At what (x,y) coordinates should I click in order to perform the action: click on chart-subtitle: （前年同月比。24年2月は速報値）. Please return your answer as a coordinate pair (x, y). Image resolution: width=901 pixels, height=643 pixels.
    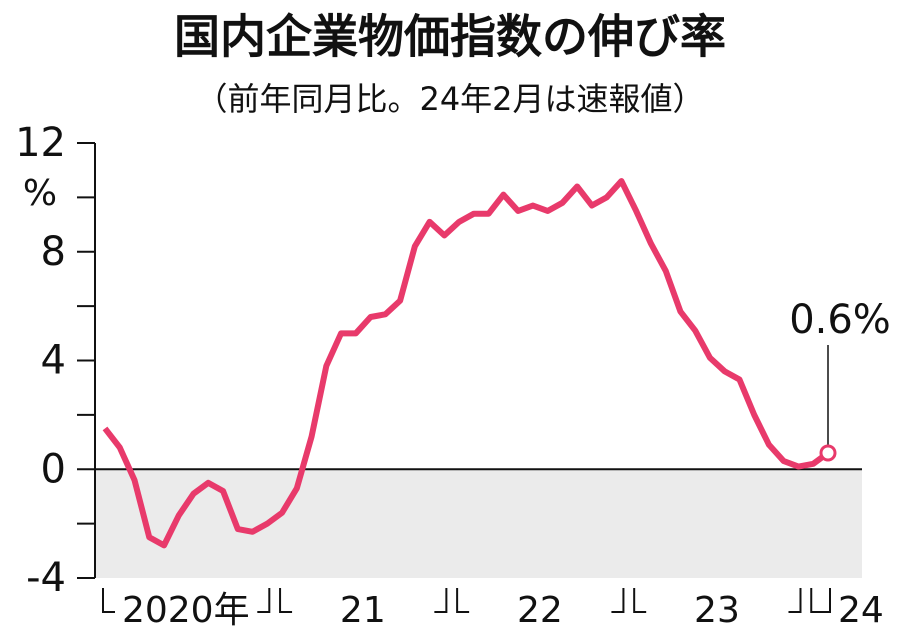
    Looking at the image, I should click on (449, 99).